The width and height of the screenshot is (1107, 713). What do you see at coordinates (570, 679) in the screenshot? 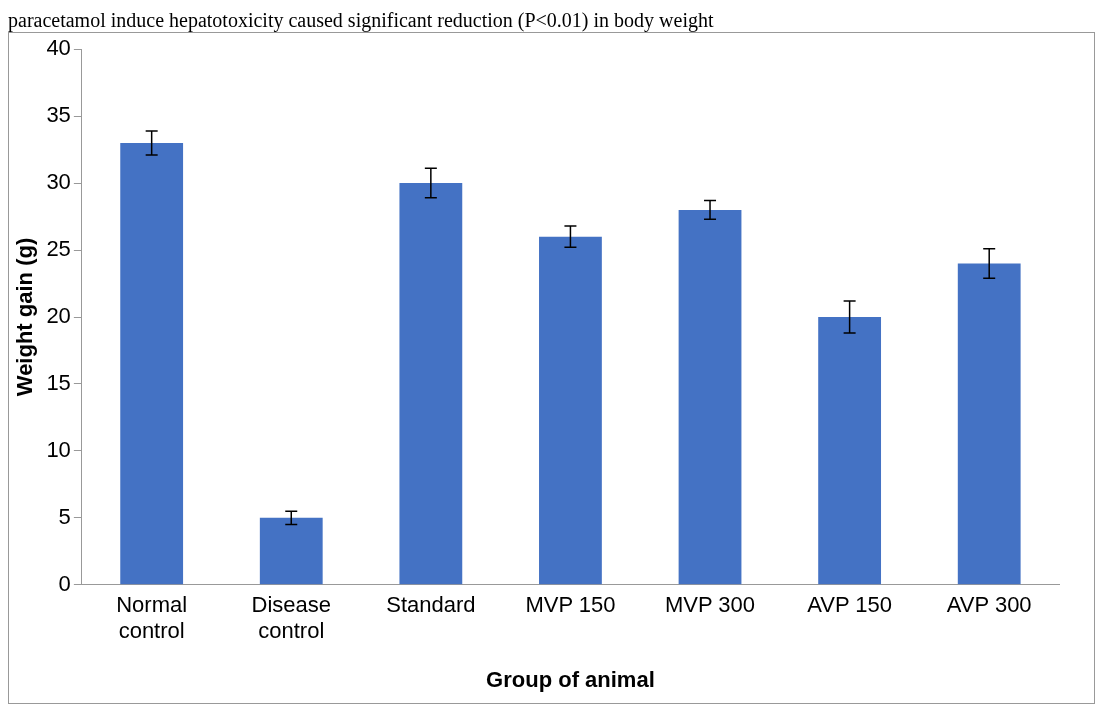
I see `x-axis-title: Group of animal` at bounding box center [570, 679].